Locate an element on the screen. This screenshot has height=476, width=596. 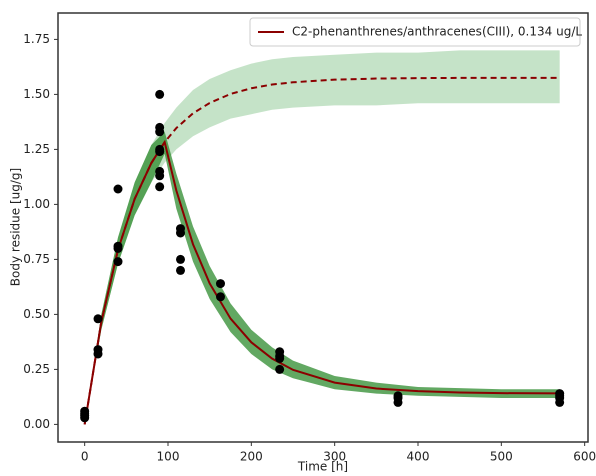
x-tick-label: 400 is located at coordinates (418, 457).